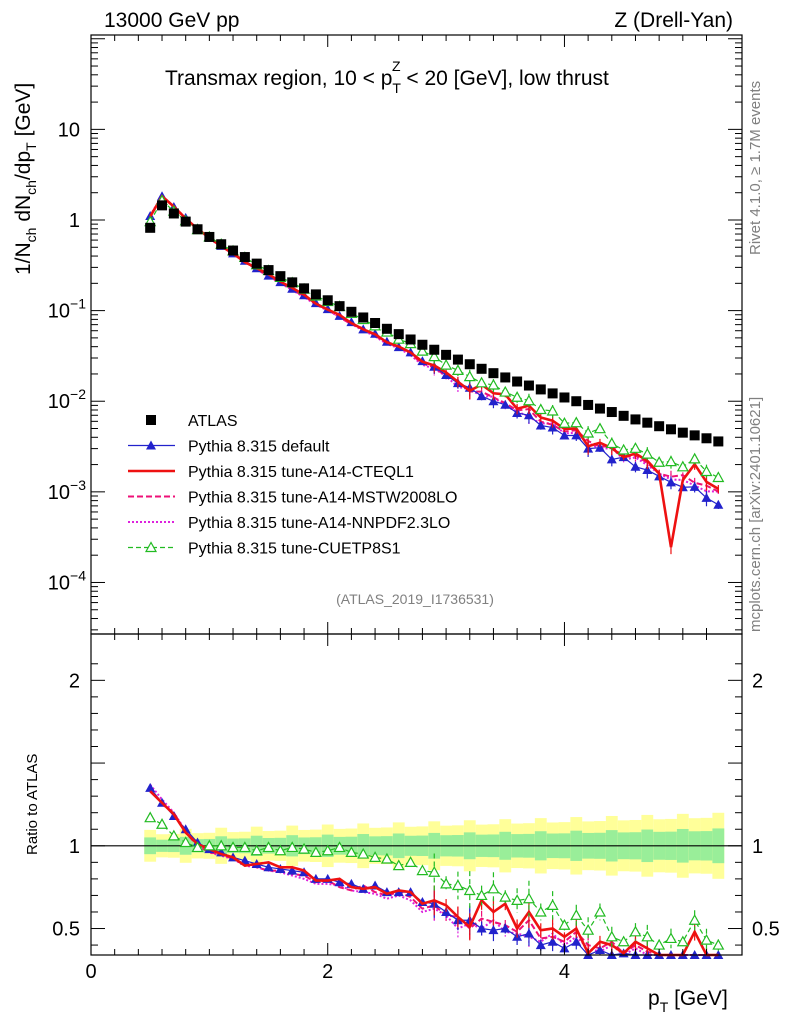 The height and width of the screenshot is (1024, 786). I want to click on analysis-id: (ATLAS_2019_I1736531), so click(415, 599).